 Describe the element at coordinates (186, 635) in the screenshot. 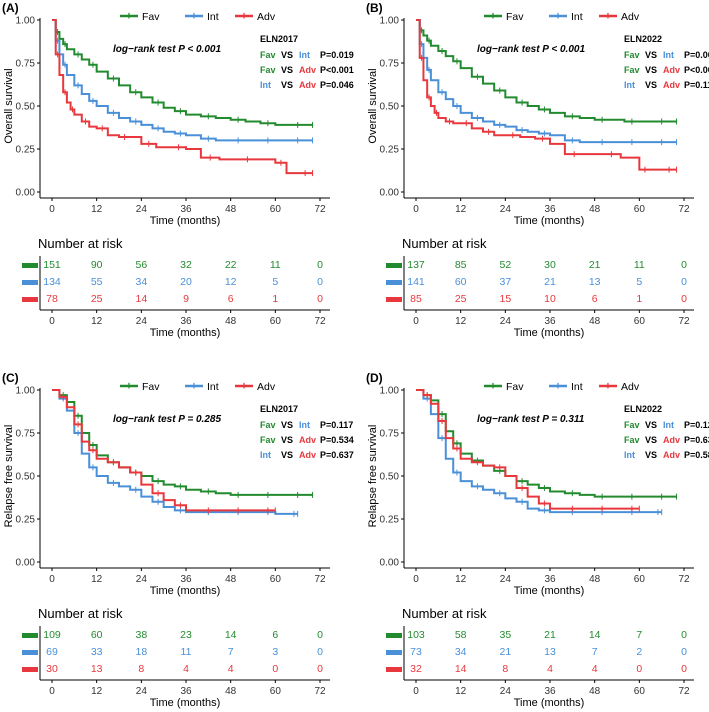

I see `risk-count: 23` at that location.